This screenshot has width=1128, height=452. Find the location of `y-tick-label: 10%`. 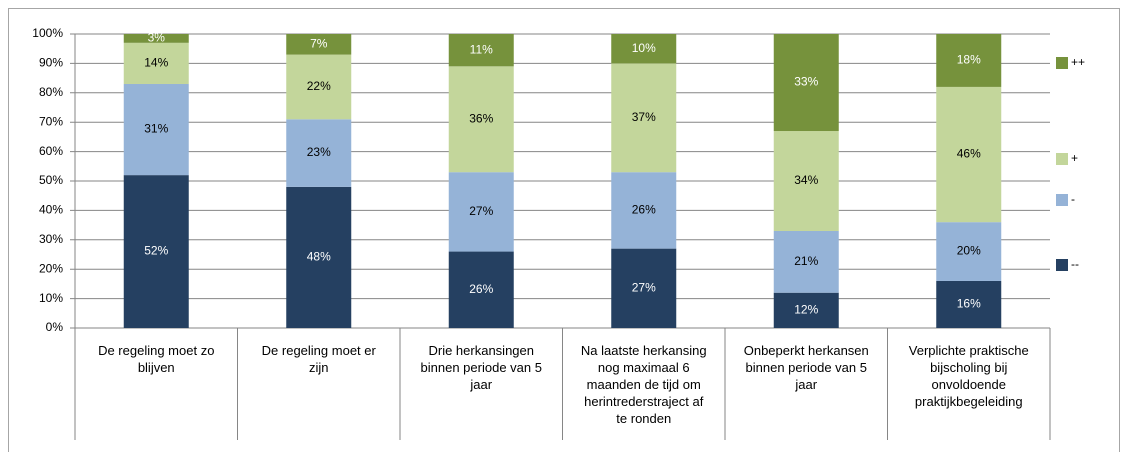

y-tick-label: 10% is located at coordinates (51, 298).